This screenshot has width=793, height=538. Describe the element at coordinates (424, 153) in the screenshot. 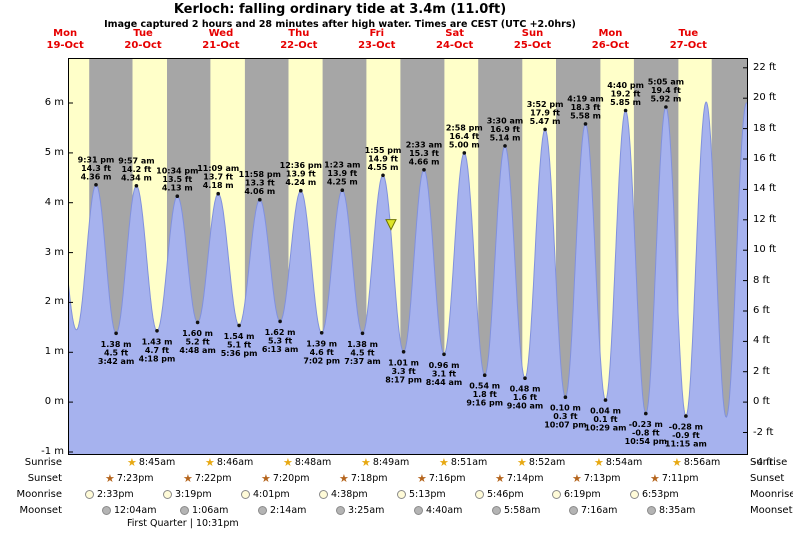

I see `high-tide-label: 15.3 ft` at that location.